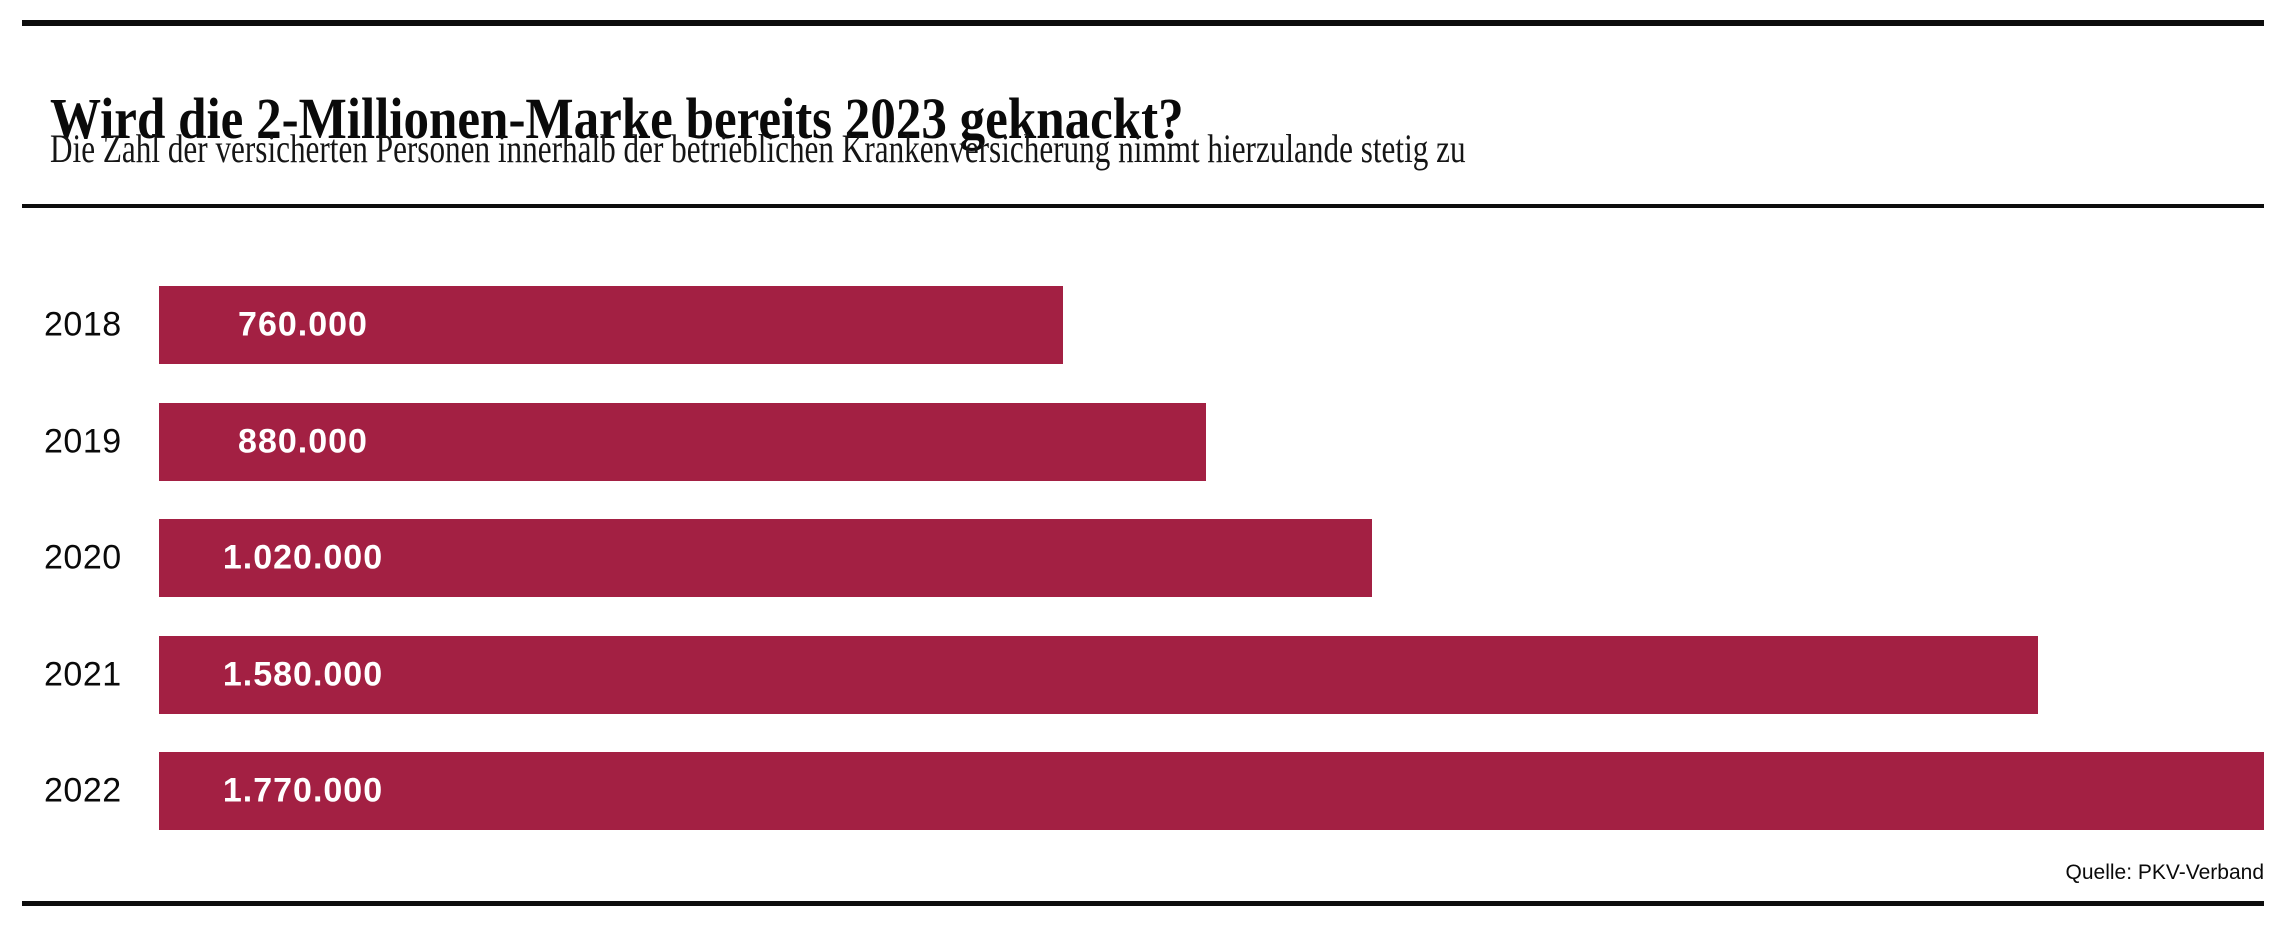 This screenshot has width=2290, height=932. Describe the element at coordinates (303, 674) in the screenshot. I see `value-label: 1.580.000` at that location.